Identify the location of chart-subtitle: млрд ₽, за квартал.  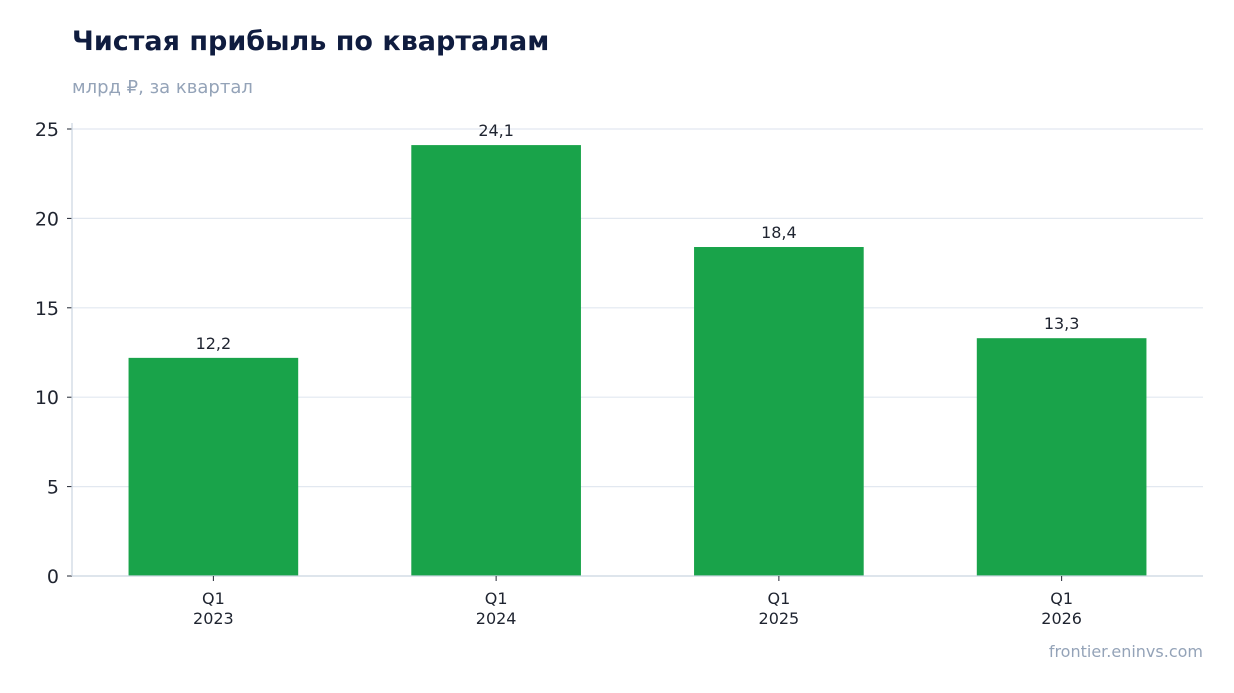
(162, 87).